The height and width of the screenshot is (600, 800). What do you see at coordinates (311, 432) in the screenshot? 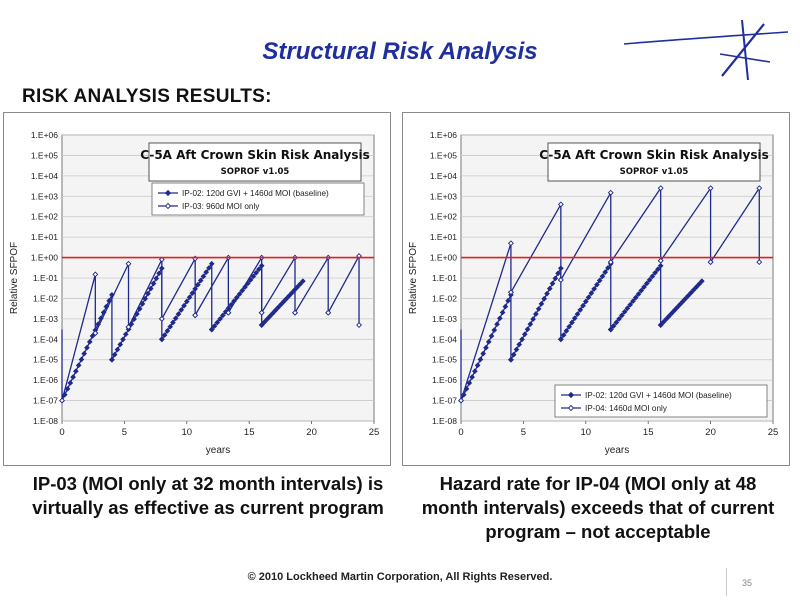
I see `x-tick-label: 20` at bounding box center [311, 432].